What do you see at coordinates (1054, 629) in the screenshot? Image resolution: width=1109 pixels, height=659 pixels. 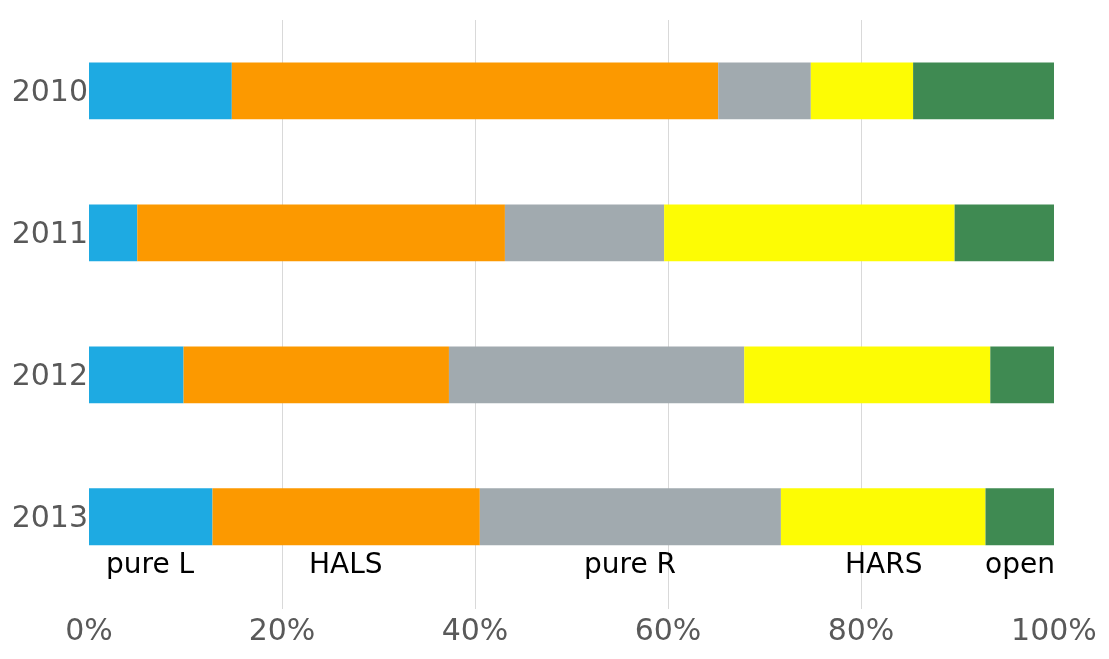 I see `x-tick-label: 100%` at bounding box center [1054, 629].